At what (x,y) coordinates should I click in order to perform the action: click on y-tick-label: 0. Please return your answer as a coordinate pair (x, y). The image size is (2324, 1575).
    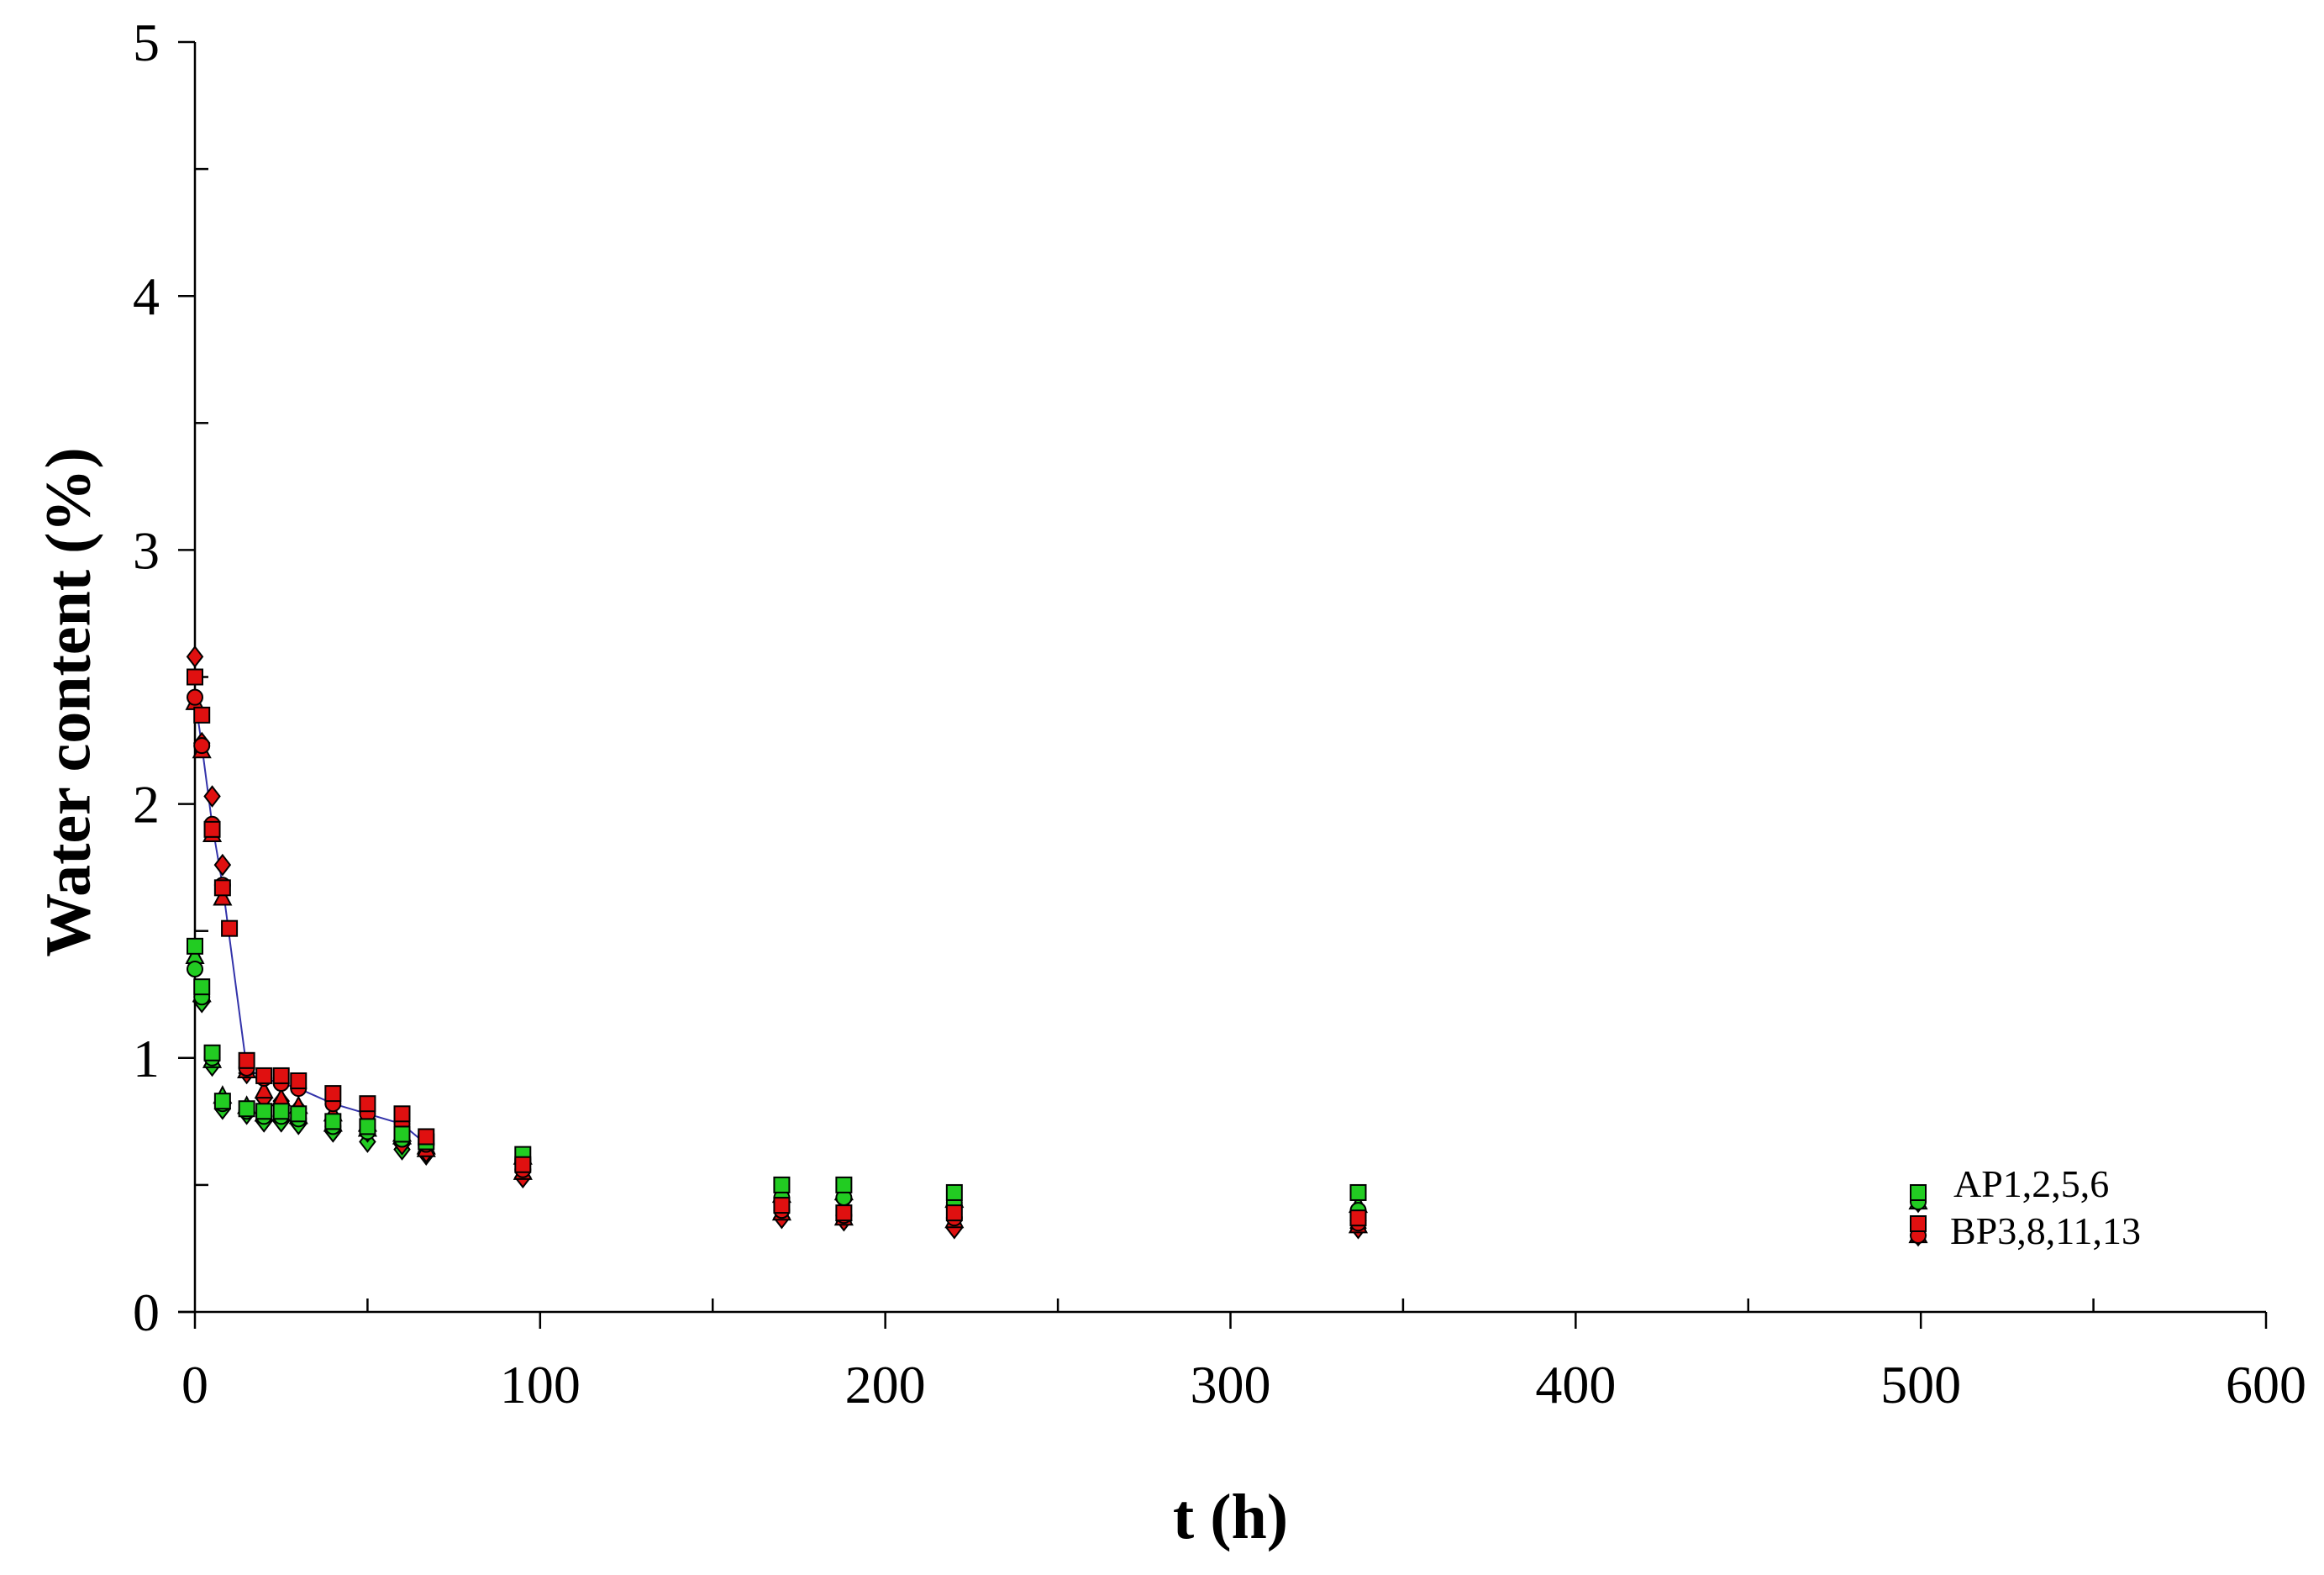
    Looking at the image, I should click on (146, 1312).